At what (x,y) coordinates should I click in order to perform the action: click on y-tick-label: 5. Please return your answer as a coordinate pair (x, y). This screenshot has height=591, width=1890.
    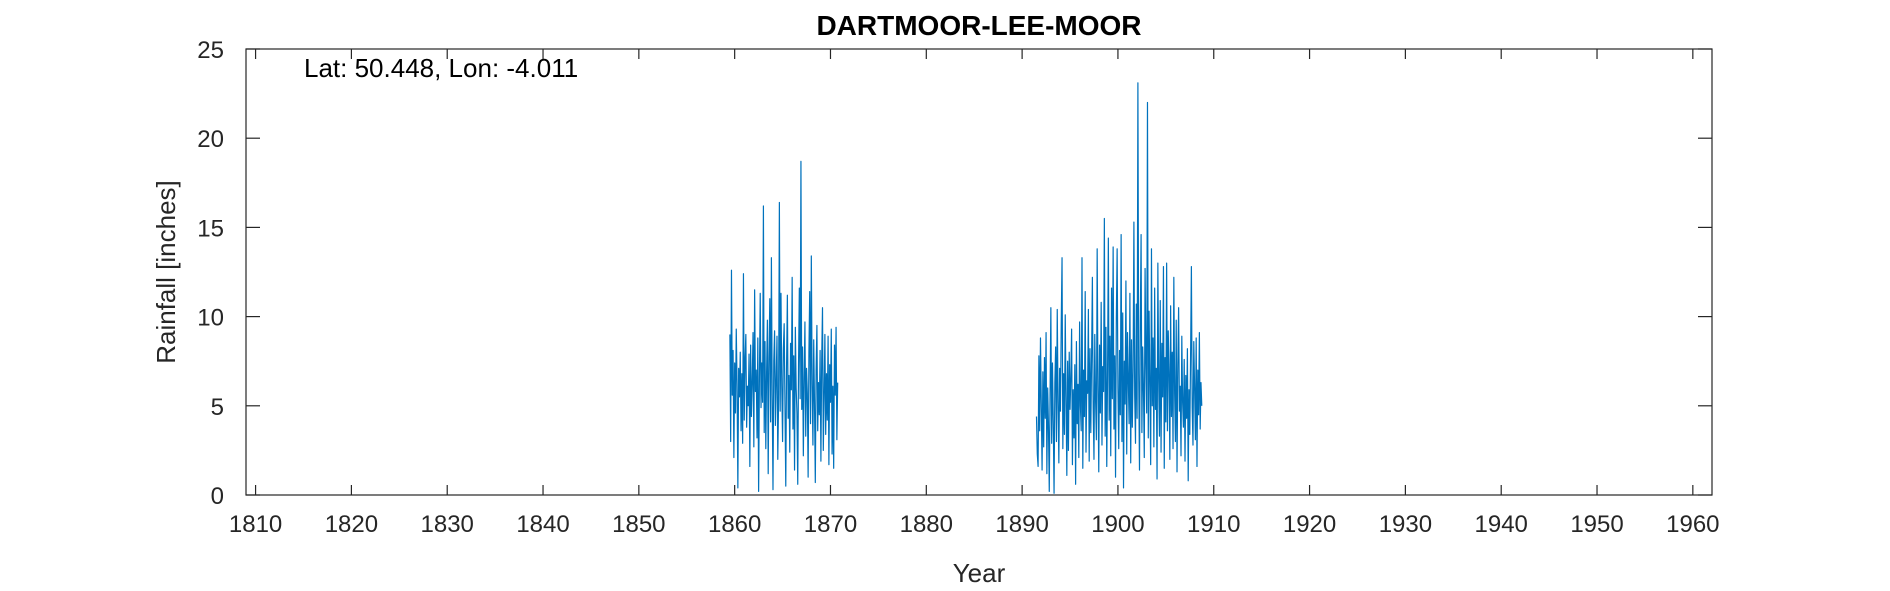
    Looking at the image, I should click on (217, 407).